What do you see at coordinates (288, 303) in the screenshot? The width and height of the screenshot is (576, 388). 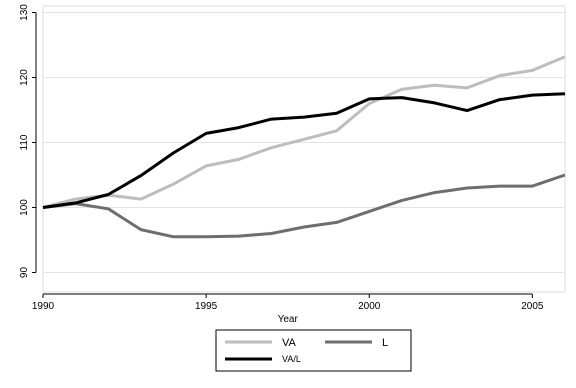 I see `x-axis: 1990 1995 2000 2005` at bounding box center [288, 303].